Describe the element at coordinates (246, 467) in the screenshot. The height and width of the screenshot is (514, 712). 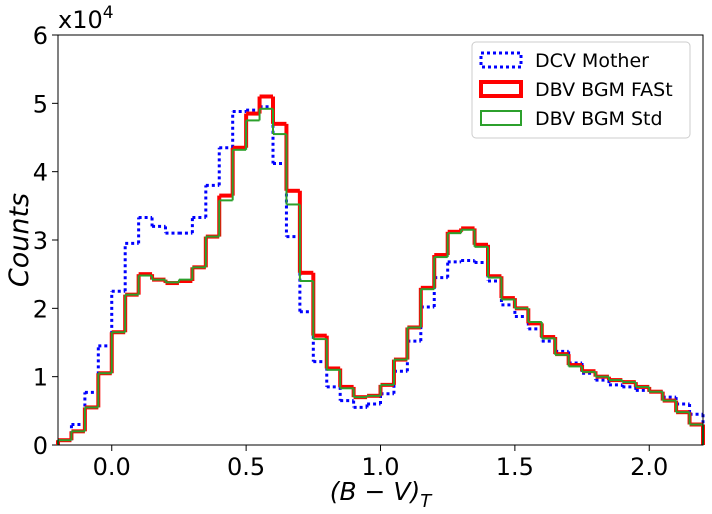
I see `x-tick-label: 0.5` at that location.